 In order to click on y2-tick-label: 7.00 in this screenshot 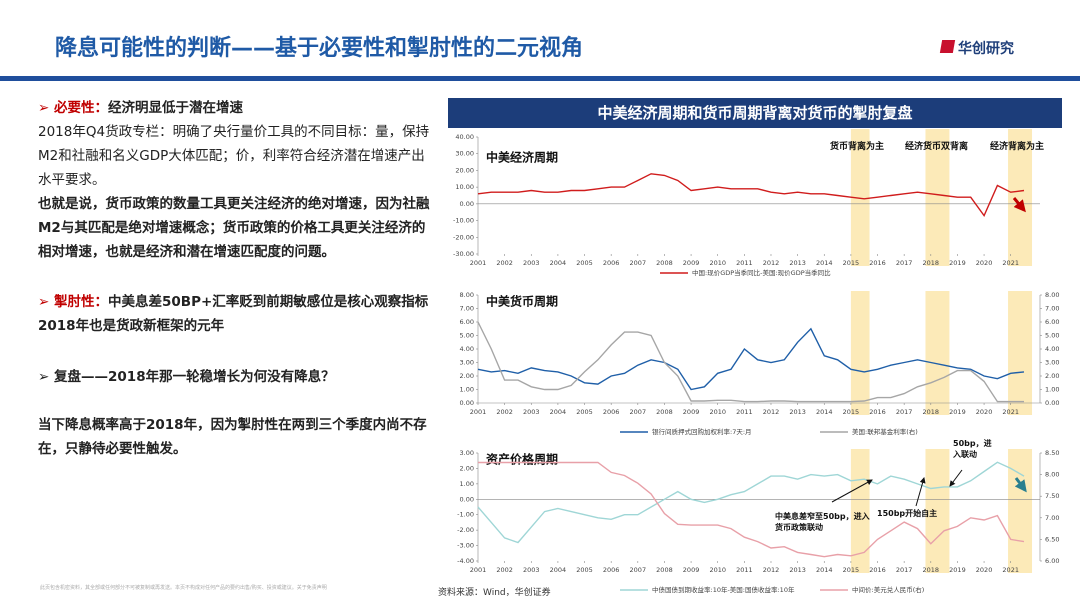, I will do `click(1052, 518)`.